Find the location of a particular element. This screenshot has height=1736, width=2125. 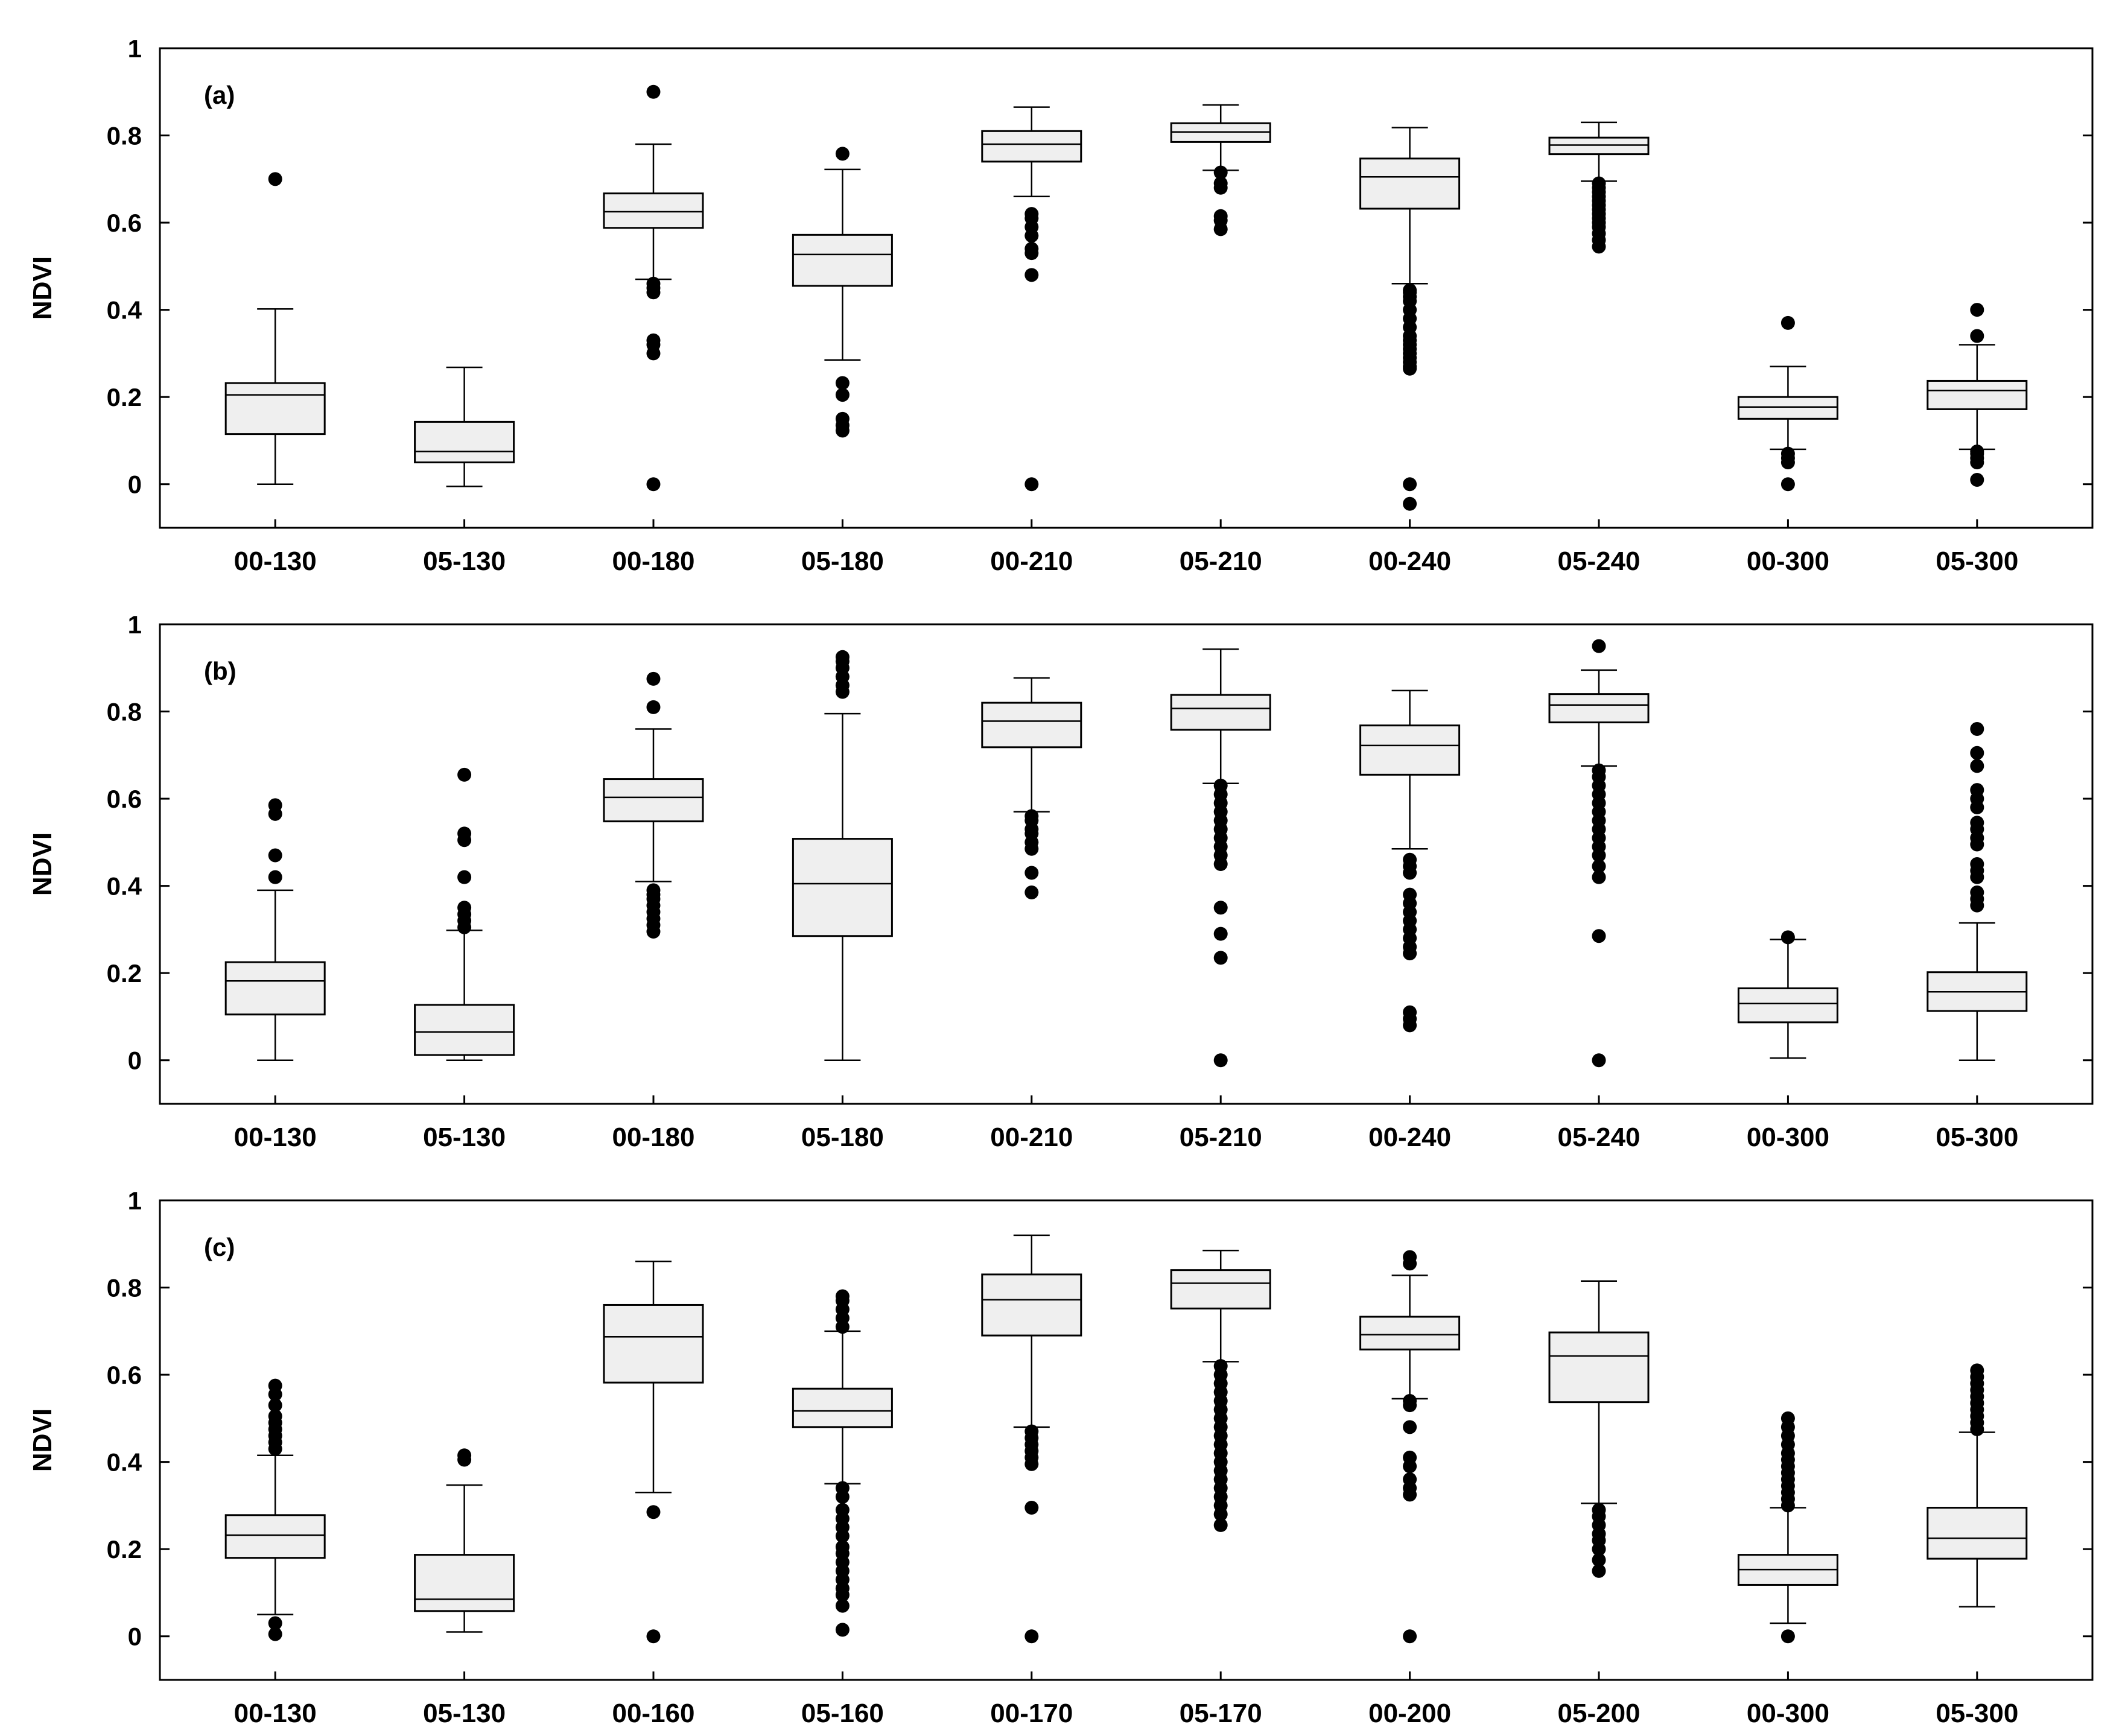

y-tick-label: 0.4 is located at coordinates (124, 1462).